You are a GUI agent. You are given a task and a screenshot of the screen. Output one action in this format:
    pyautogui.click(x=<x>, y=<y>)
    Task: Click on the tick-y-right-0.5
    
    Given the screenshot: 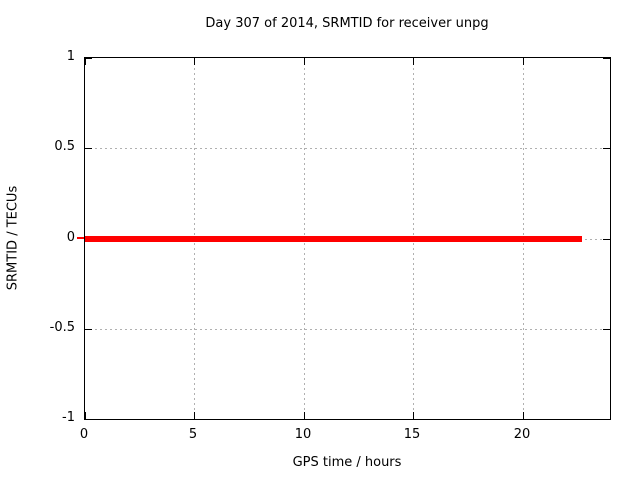 What is the action you would take?
    pyautogui.click(x=606, y=148)
    